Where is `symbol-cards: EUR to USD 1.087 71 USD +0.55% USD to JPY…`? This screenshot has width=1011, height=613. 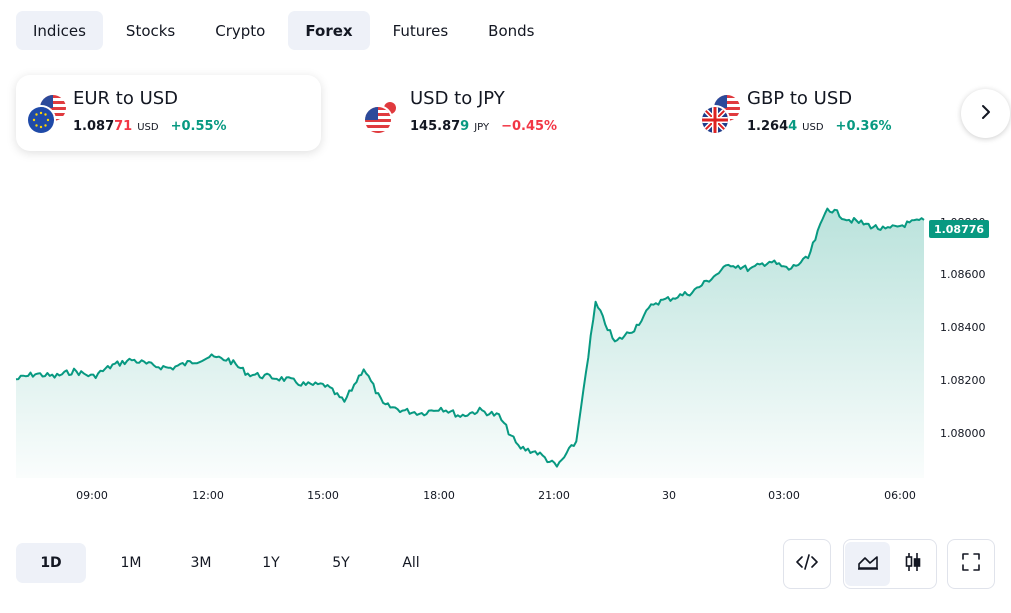
symbol-cards: EUR to USD 1.087 71 USD +0.55% USD to JPY… is located at coordinates (479, 113).